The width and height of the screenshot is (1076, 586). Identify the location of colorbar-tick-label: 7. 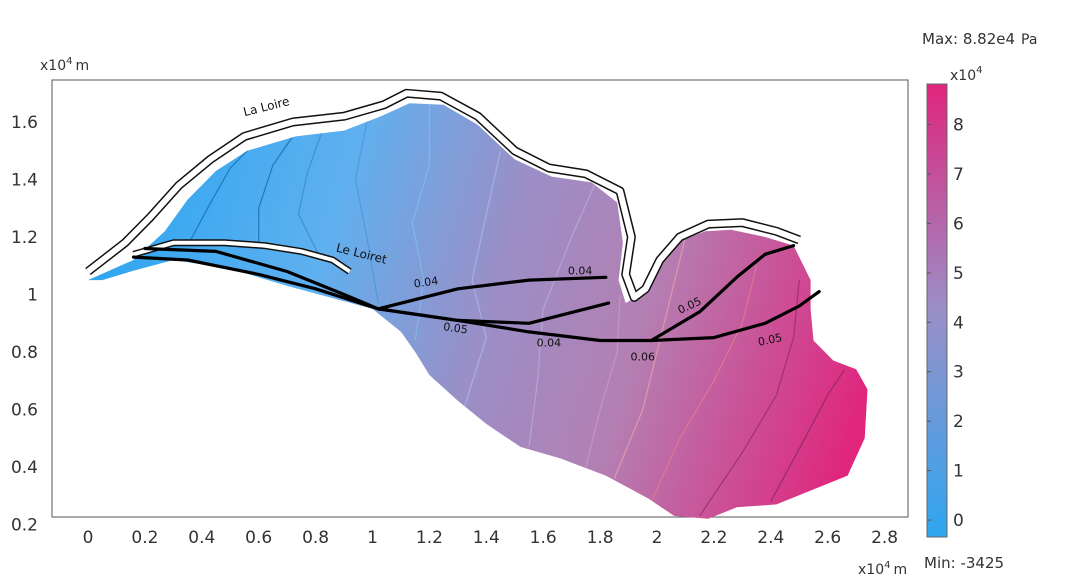
(958, 175).